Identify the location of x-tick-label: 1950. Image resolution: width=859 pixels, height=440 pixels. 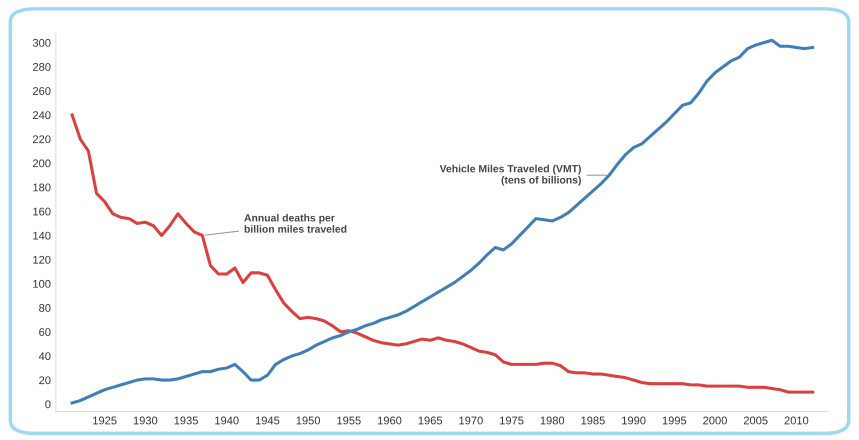
(308, 420).